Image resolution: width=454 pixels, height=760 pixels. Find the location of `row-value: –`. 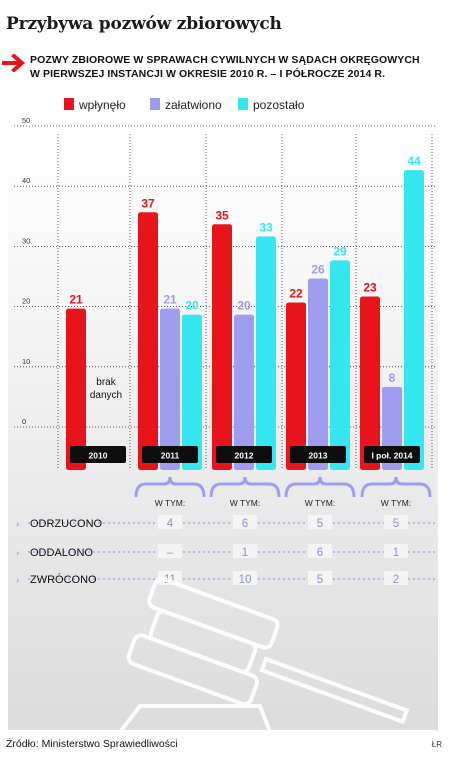

row-value: – is located at coordinates (170, 553).